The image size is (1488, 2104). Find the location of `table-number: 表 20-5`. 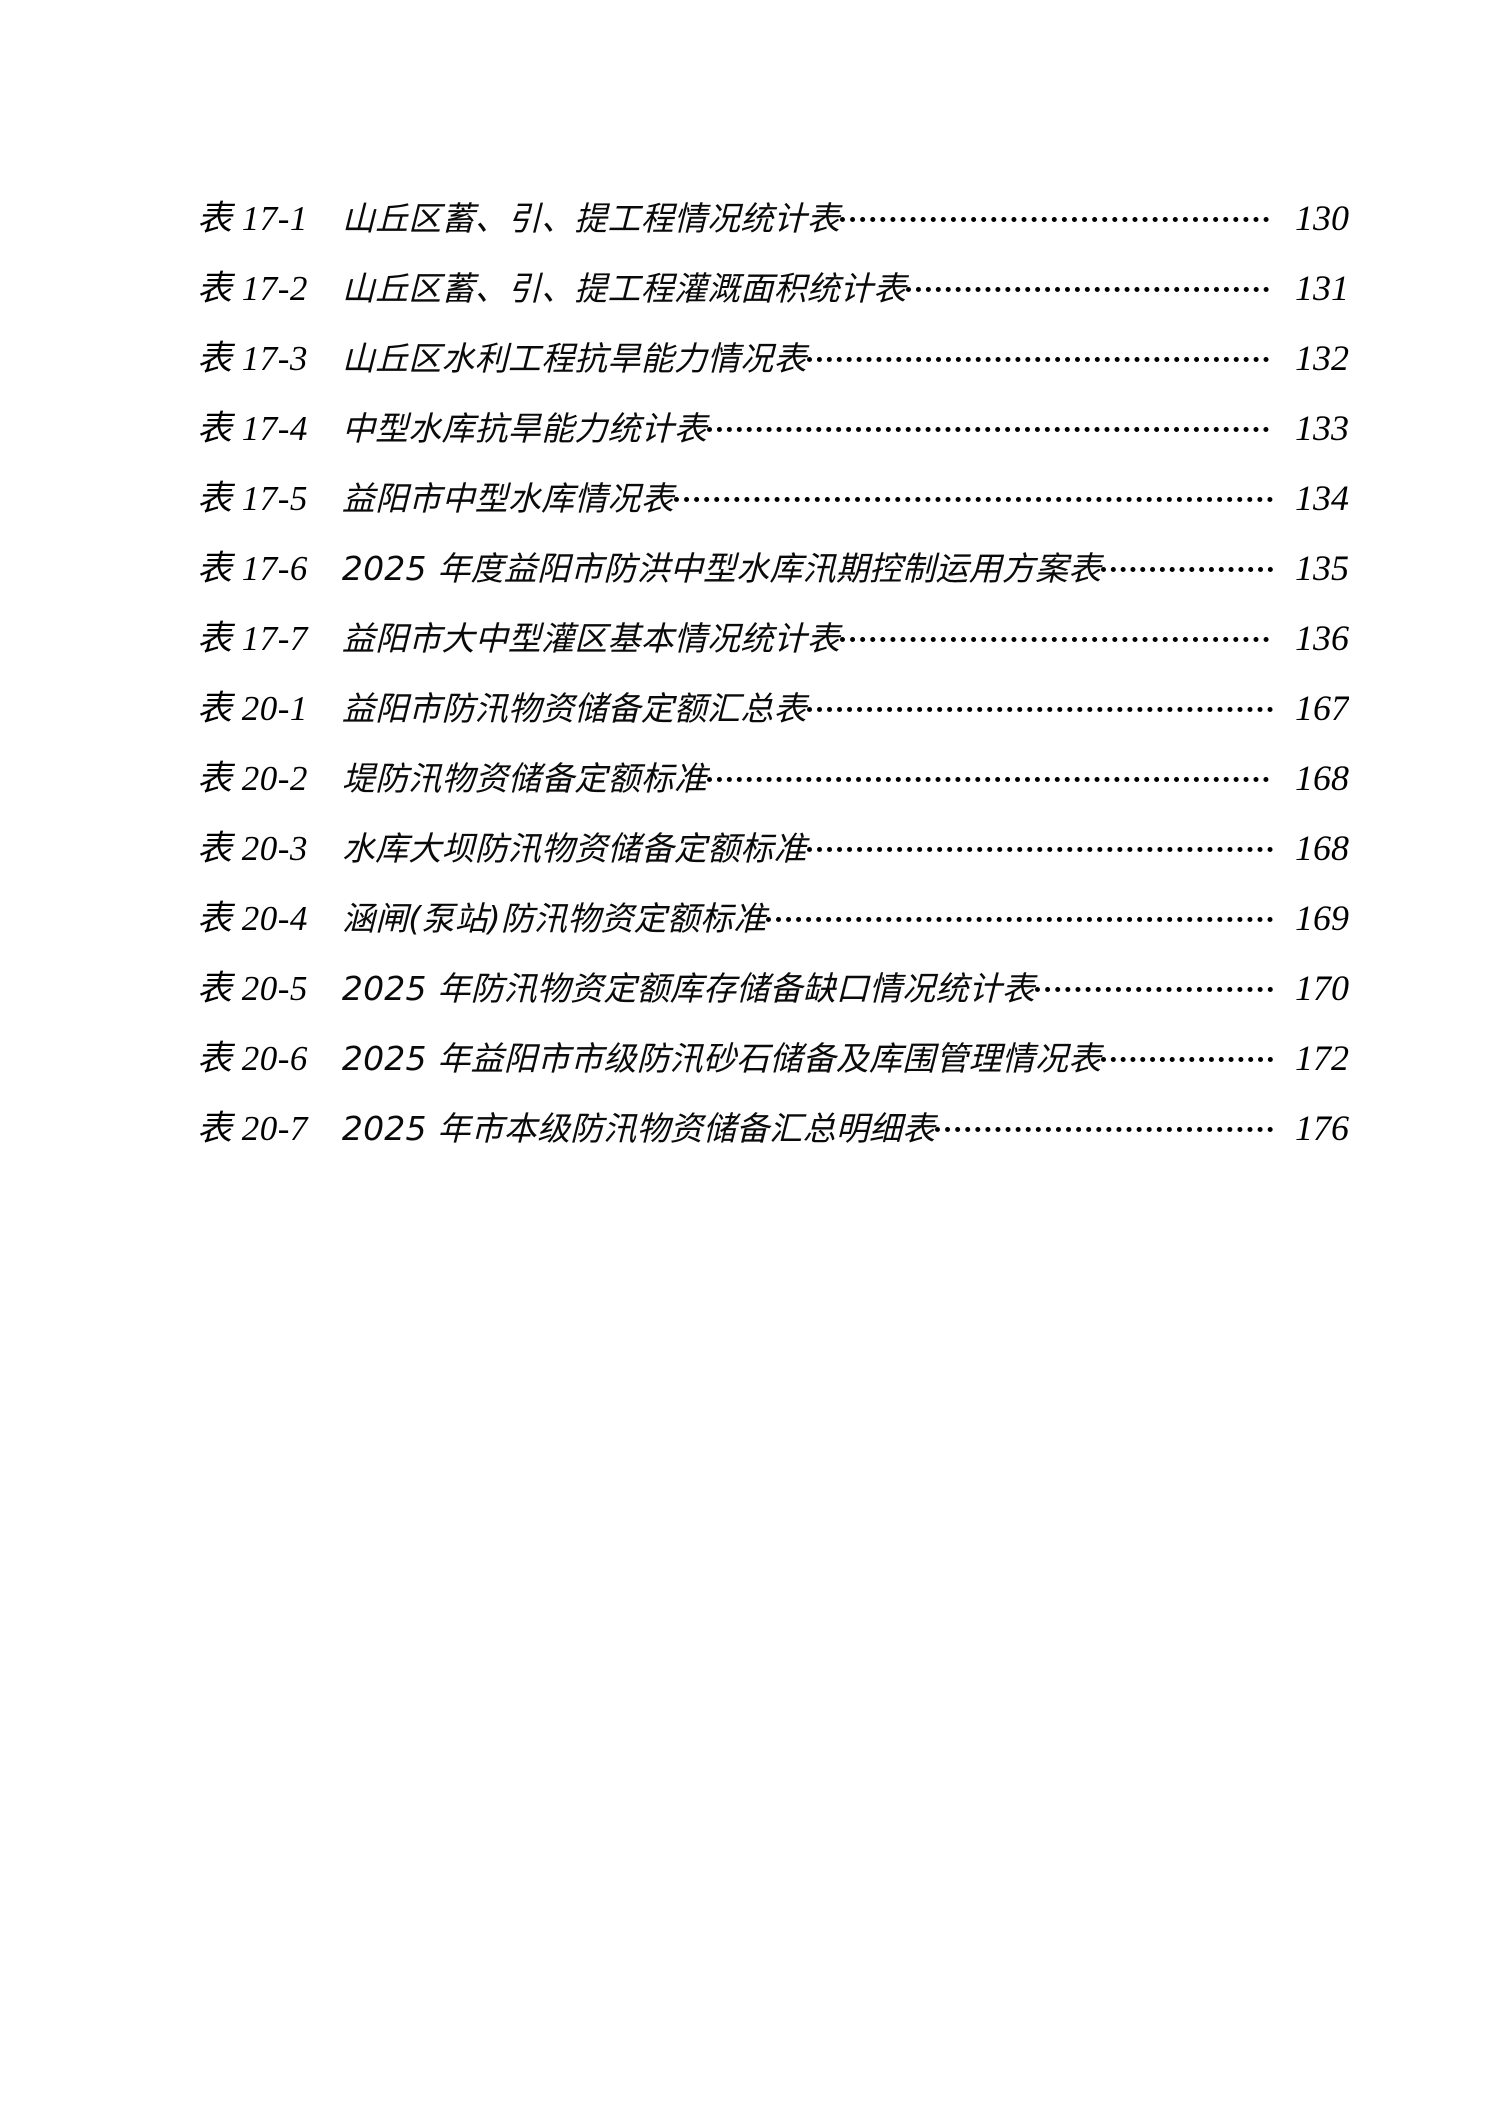

table-number: 表 20-5 is located at coordinates (252, 988).